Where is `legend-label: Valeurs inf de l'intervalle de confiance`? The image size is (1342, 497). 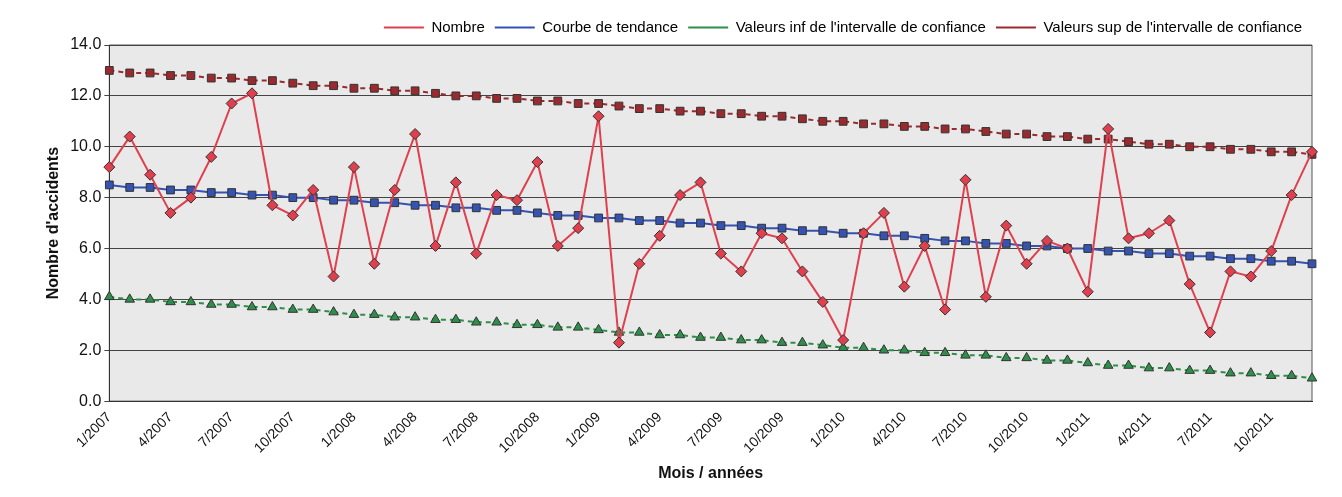
legend-label: Valeurs inf de l'intervalle de confiance is located at coordinates (860, 26).